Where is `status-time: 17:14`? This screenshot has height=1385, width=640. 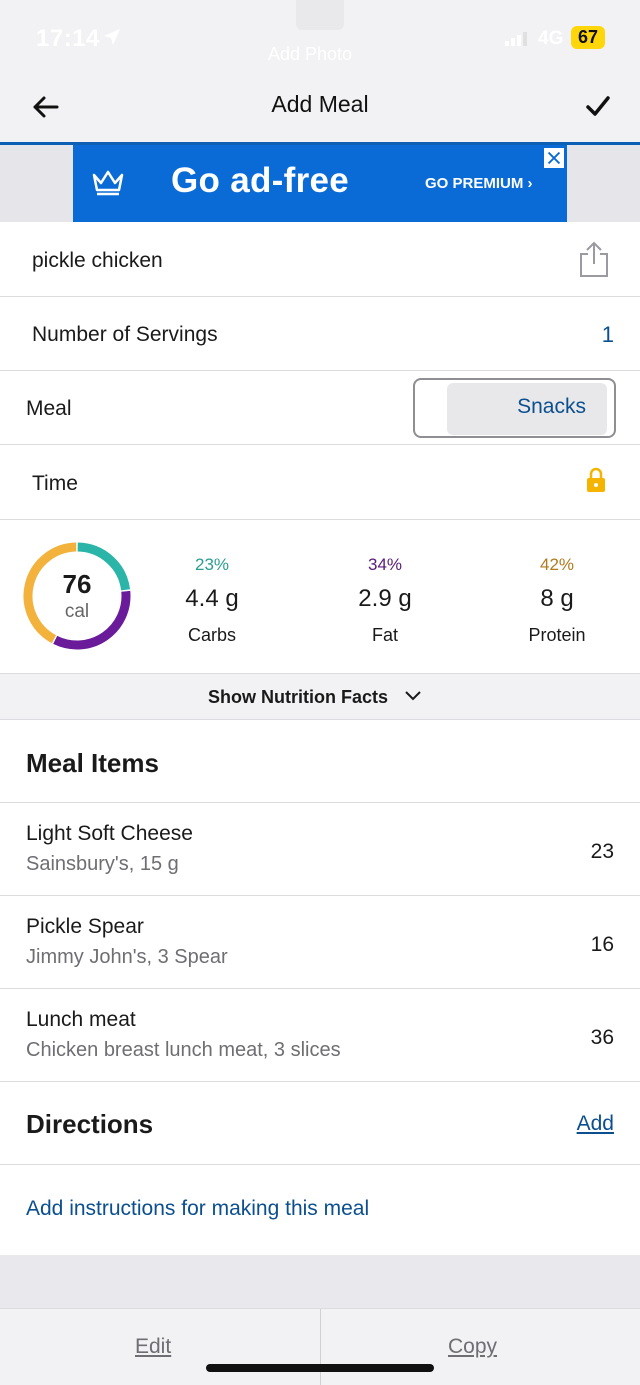 status-time: 17:14 is located at coordinates (68, 38).